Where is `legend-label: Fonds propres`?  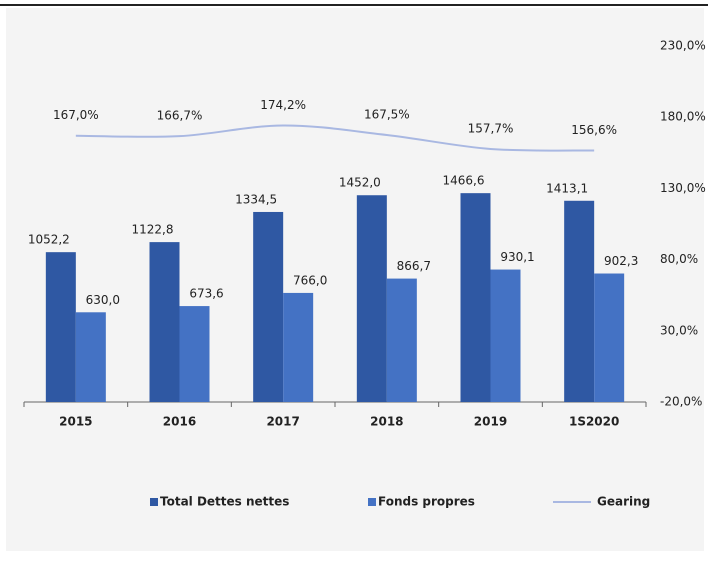
legend-label: Fonds propres is located at coordinates (426, 502).